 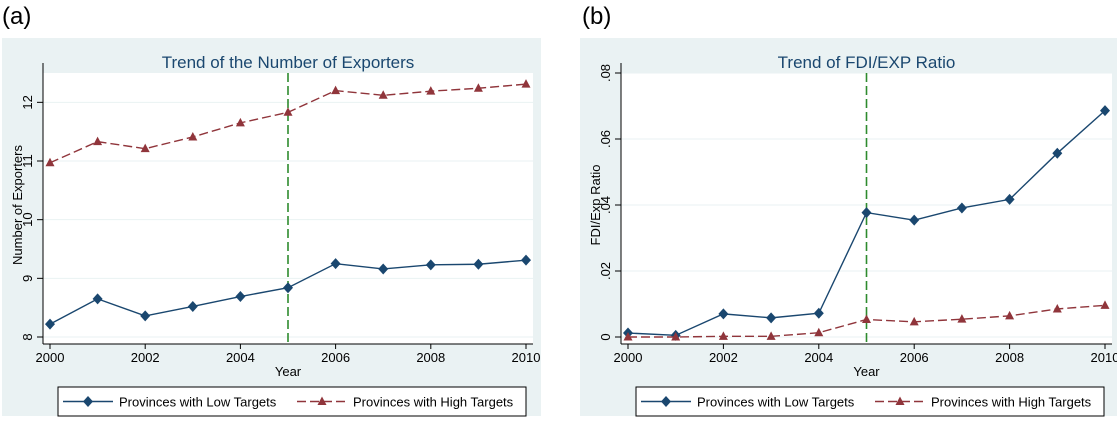 What do you see at coordinates (605, 205) in the screenshot?
I see `y-tick-label: .04` at bounding box center [605, 205].